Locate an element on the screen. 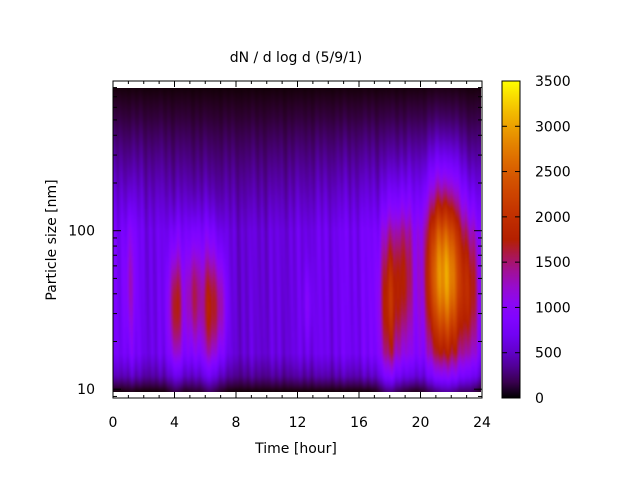 This screenshot has width=640, height=480. x-tick-label: 4 is located at coordinates (174, 423).